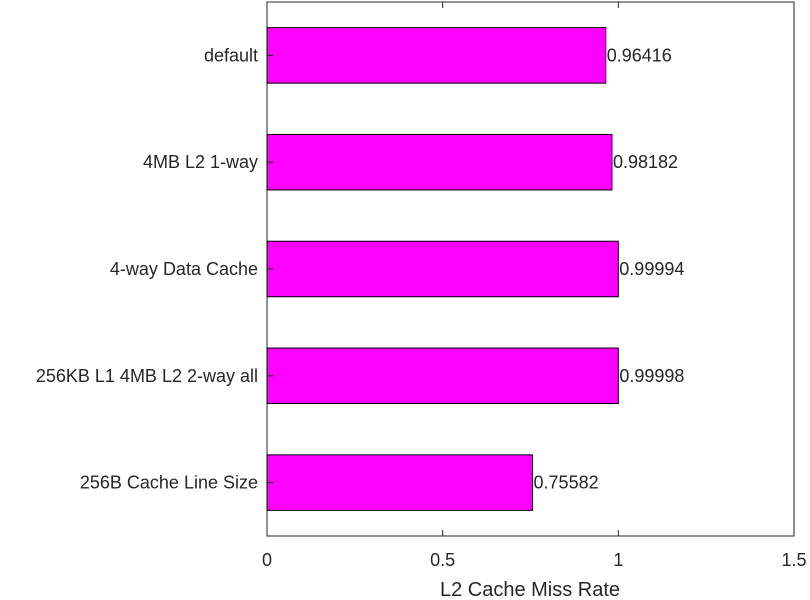  Describe the element at coordinates (267, 560) in the screenshot. I see `x-tick-label-0: 0` at that location.